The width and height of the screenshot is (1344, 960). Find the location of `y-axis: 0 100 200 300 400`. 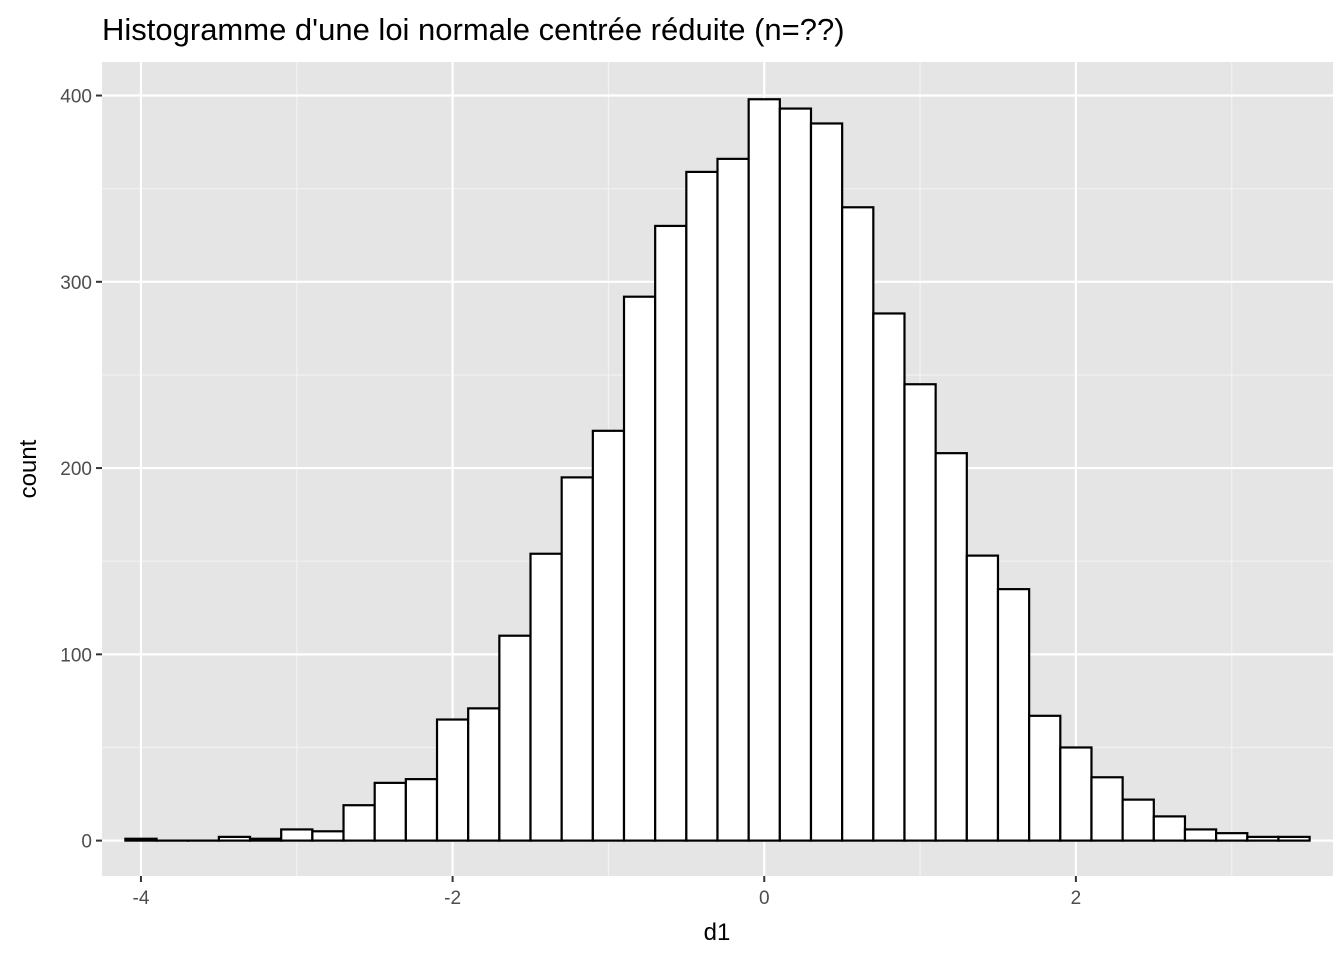

y-axis: 0 100 200 300 400 is located at coordinates (81, 470).